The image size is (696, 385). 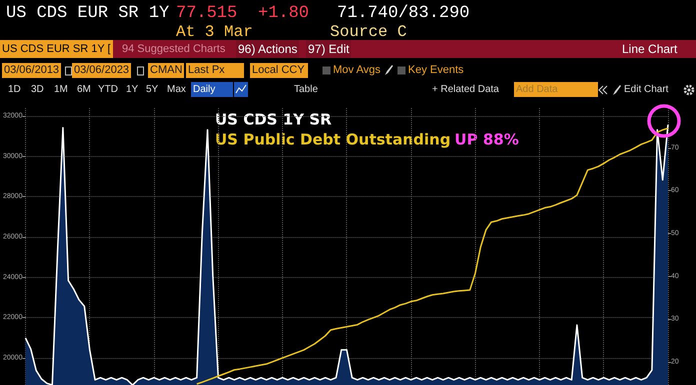 I want to click on text: Last Px, so click(x=215, y=70).